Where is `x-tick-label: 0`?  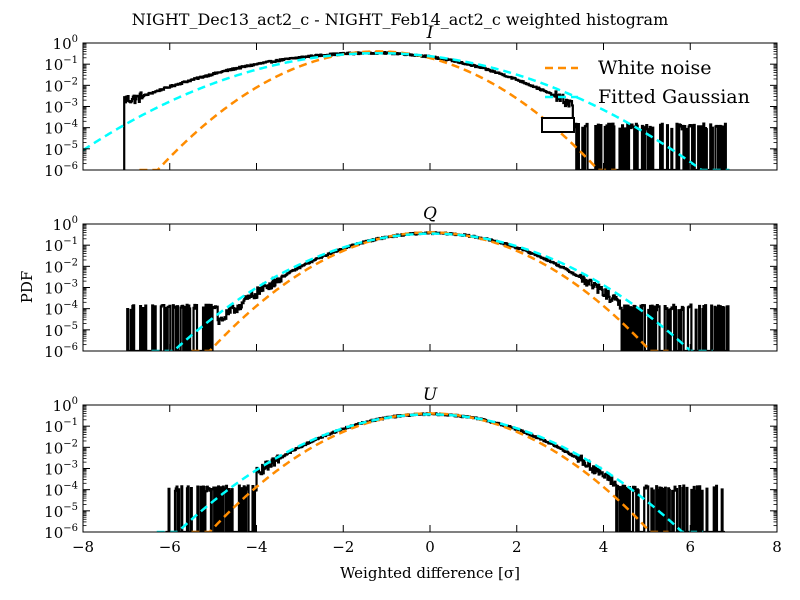
x-tick-label: 0 is located at coordinates (430, 547).